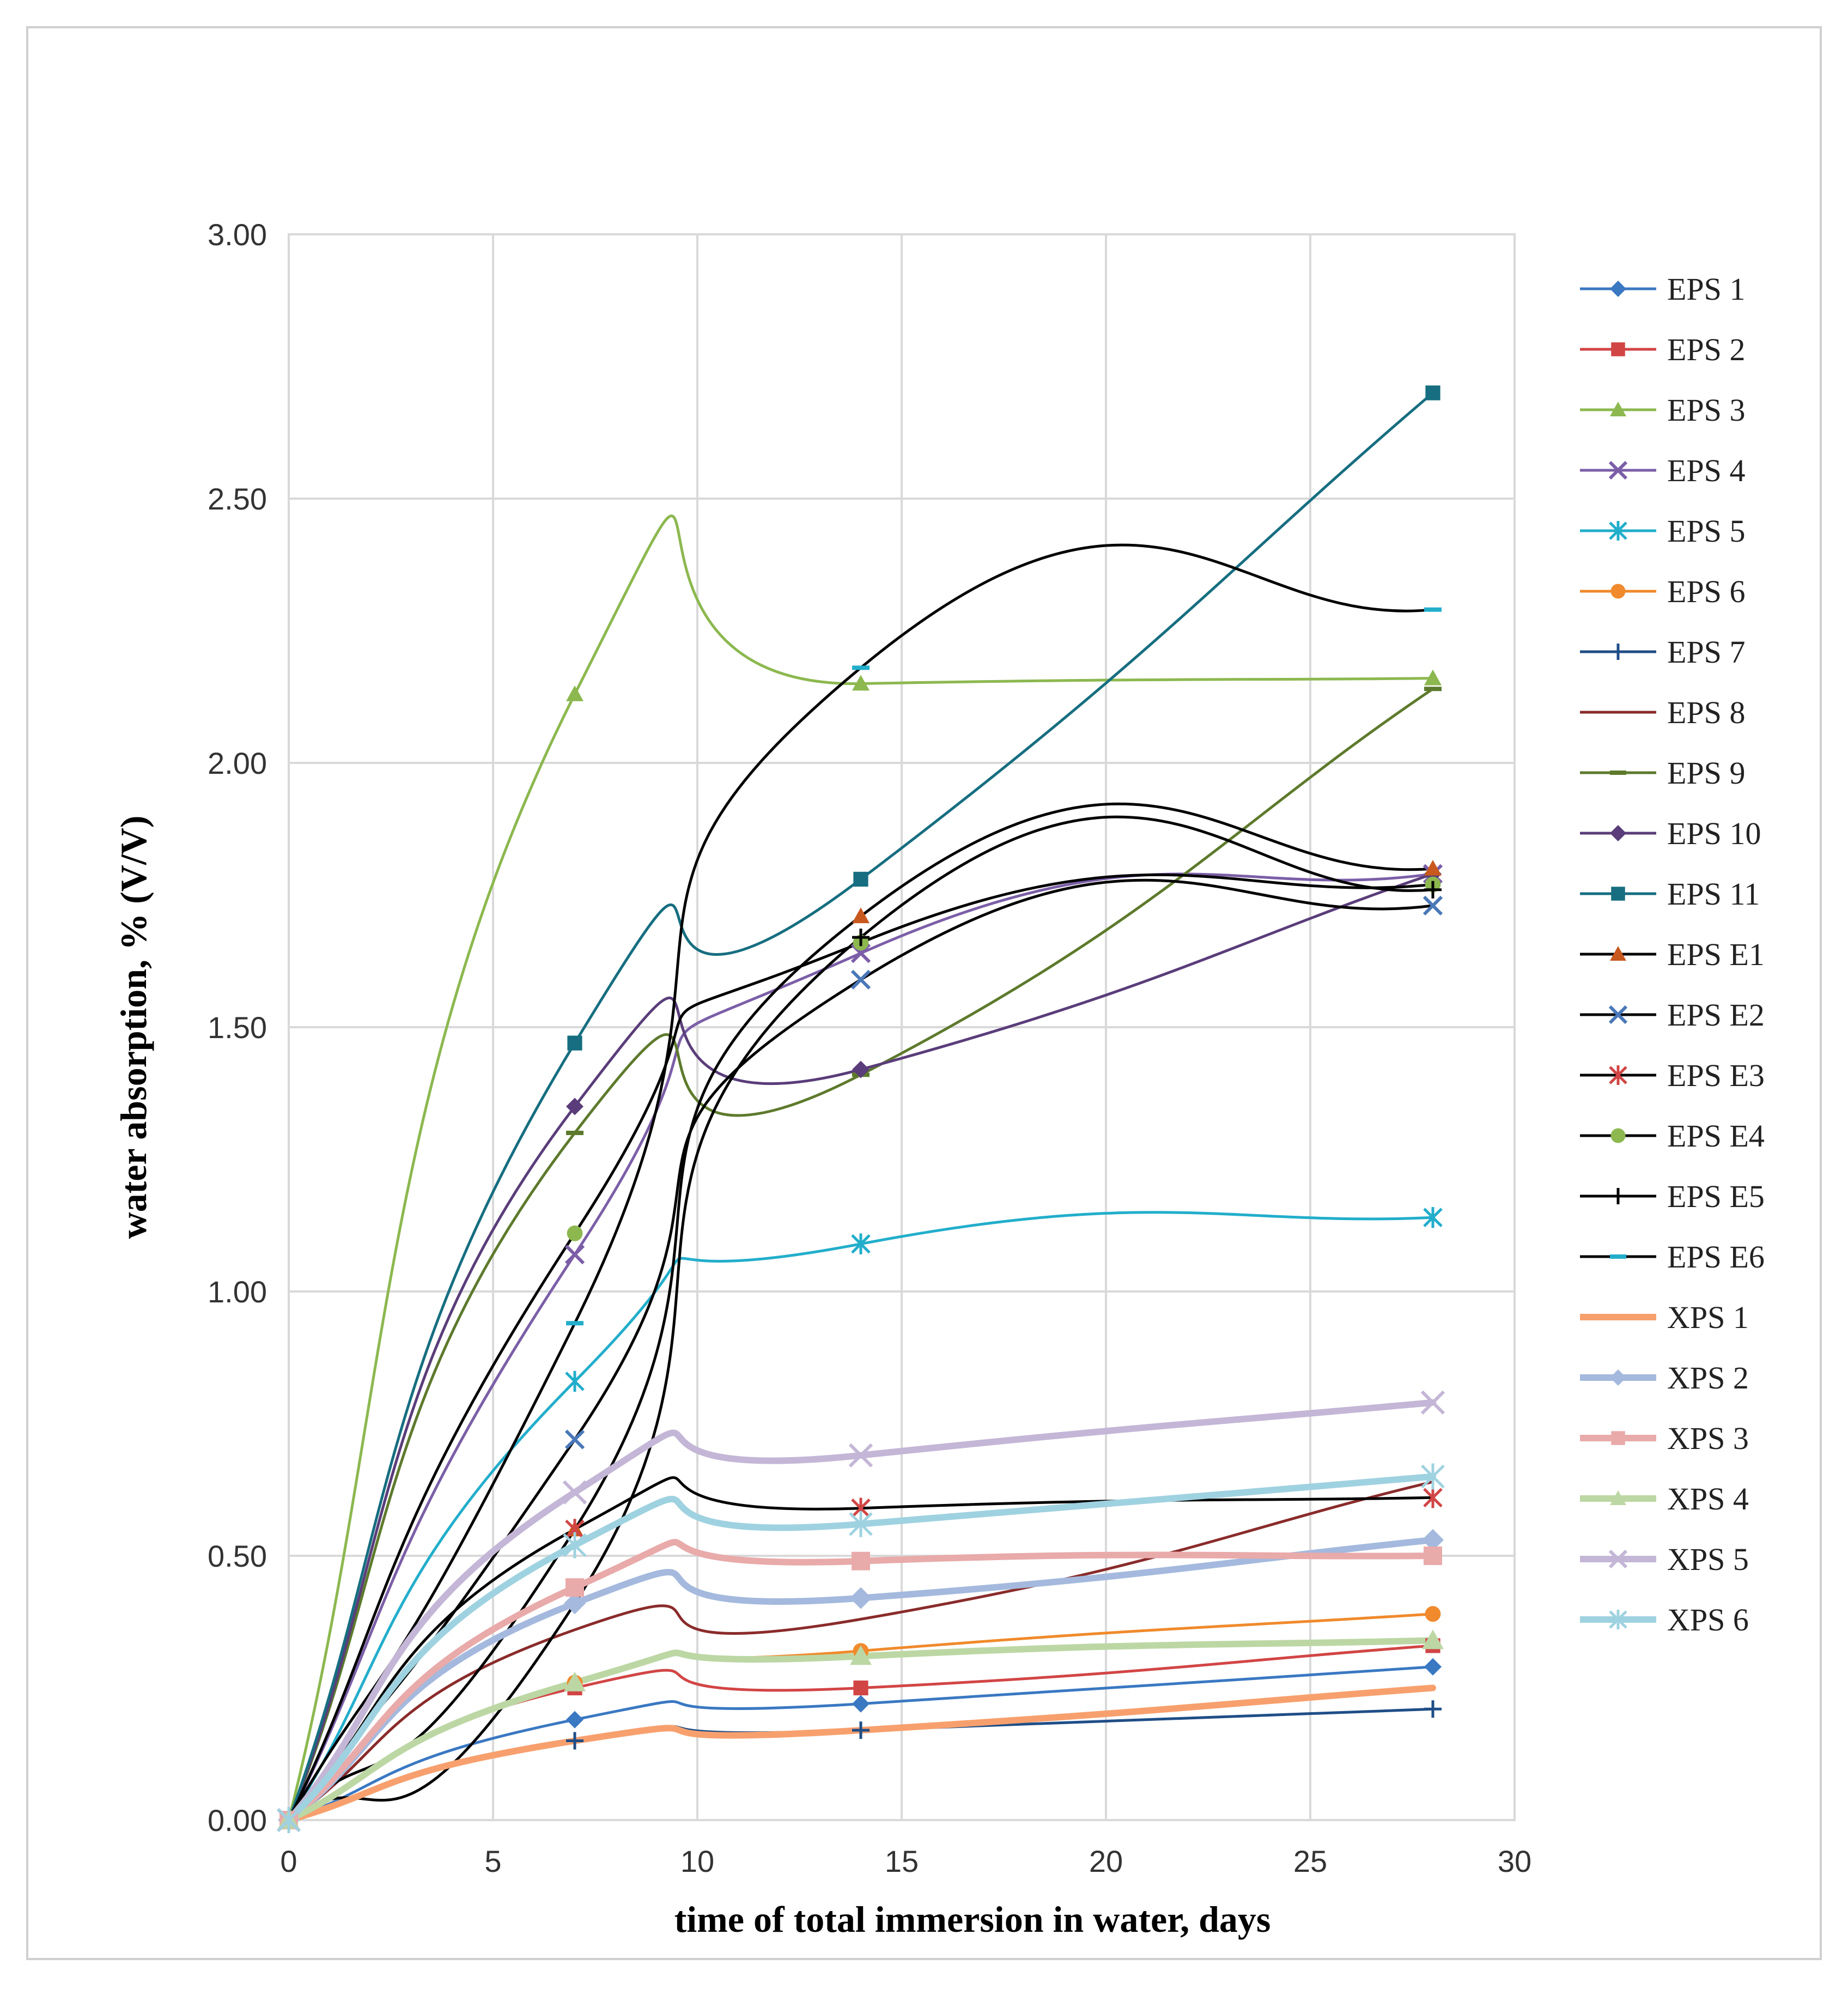 This screenshot has height=1989, width=1848. I want to click on legend-label: XPS 4, so click(1708, 1499).